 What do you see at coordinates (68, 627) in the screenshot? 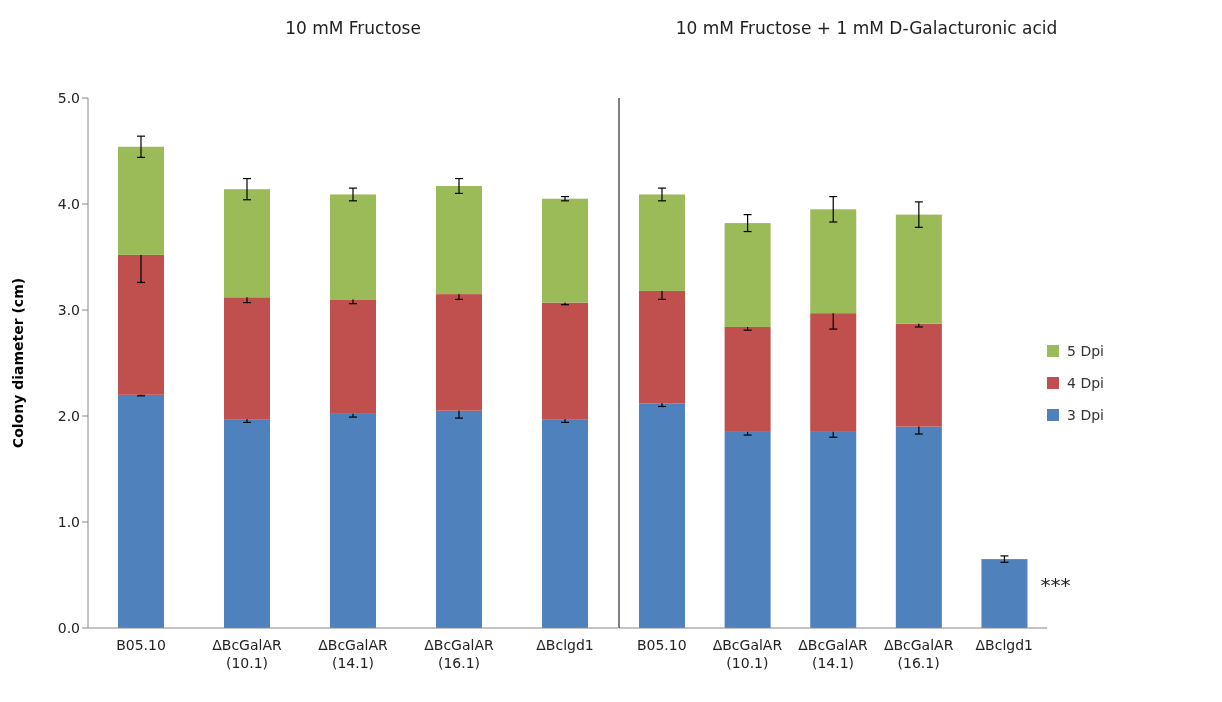
I see `y-tick-label: 0.0` at bounding box center [68, 627].